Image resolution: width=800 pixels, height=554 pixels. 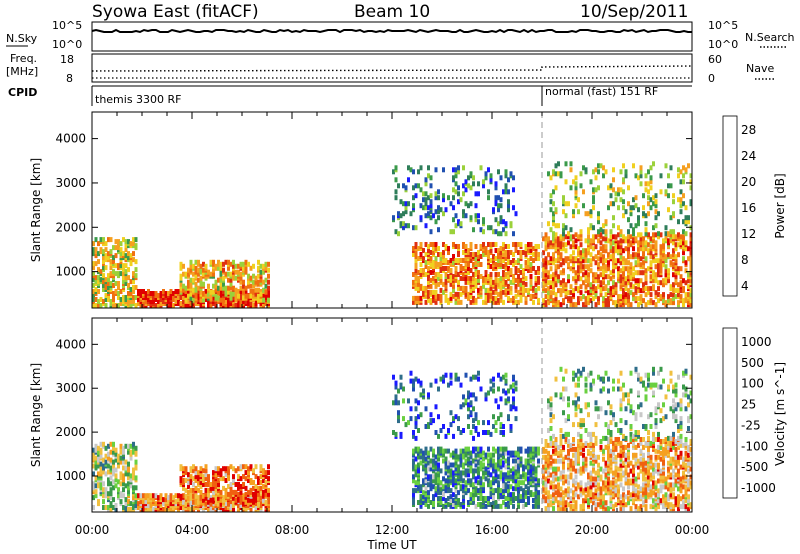 What do you see at coordinates (67, 44) in the screenshot?
I see `noise-left-tick-bottom: 10^0` at bounding box center [67, 44].